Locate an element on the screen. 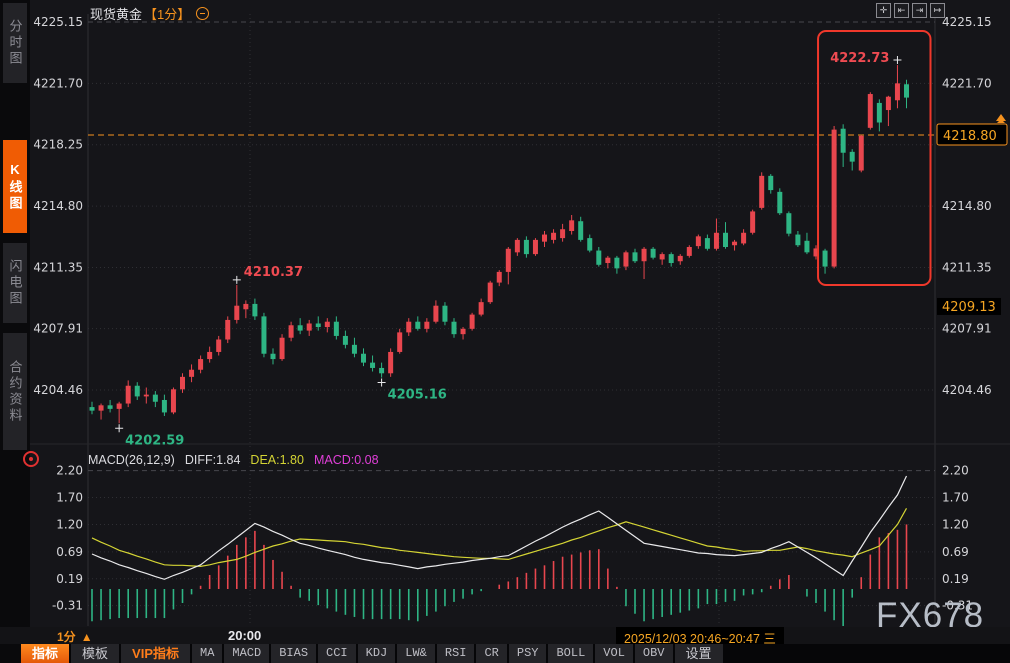  toolbar-item-boll: BOLL is located at coordinates (571, 653).